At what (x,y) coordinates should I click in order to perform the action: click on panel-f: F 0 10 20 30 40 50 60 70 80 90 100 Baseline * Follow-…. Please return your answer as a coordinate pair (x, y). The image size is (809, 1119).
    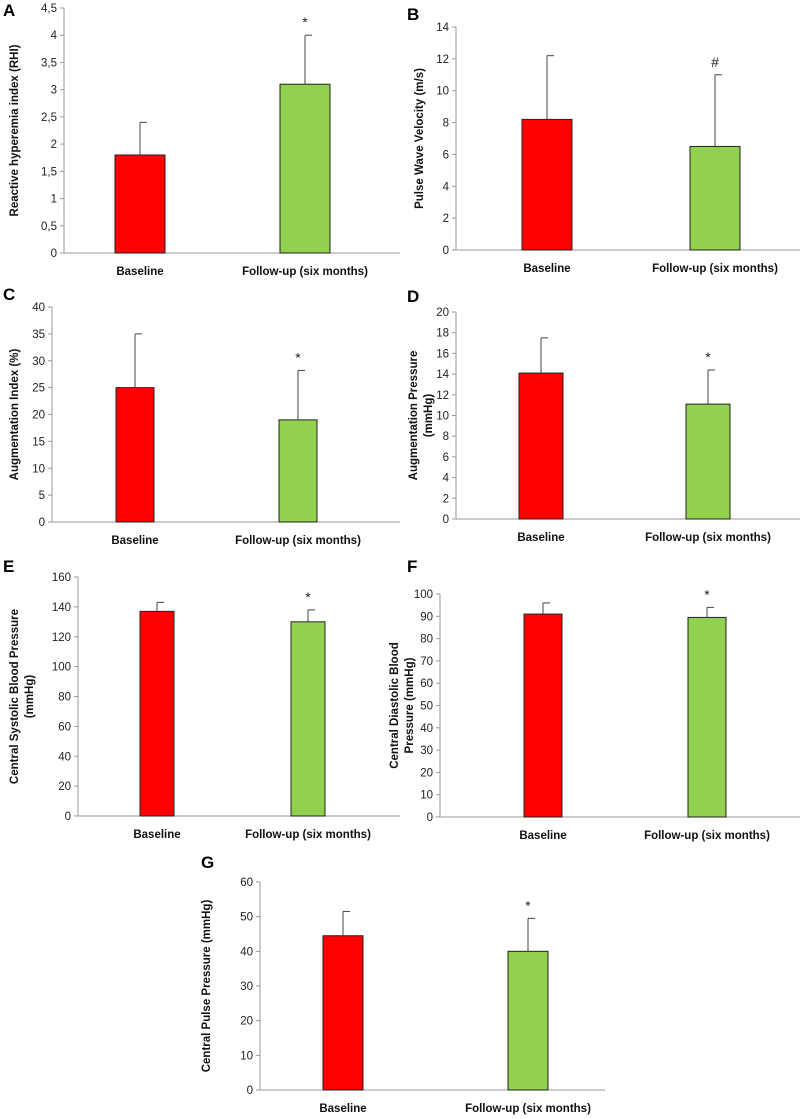
    Looking at the image, I should click on (599, 700).